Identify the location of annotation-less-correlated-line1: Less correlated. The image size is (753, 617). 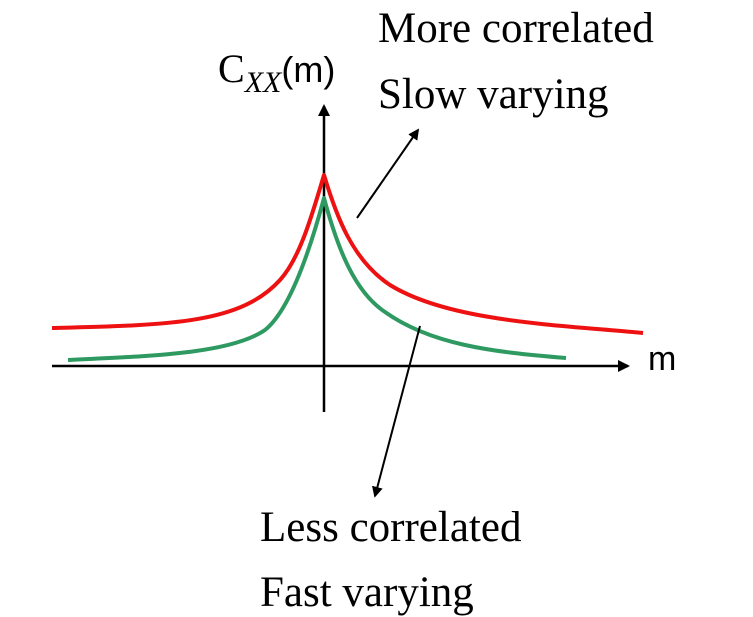
(390, 527).